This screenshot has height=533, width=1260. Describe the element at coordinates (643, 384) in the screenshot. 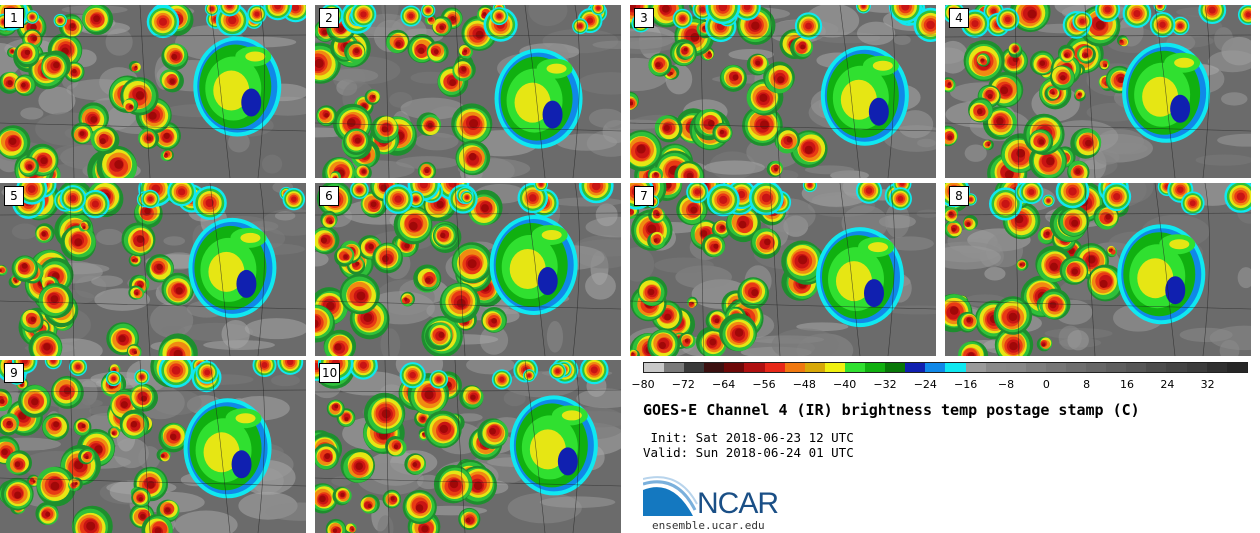

I see `colorbar-tick-label: −80` at that location.